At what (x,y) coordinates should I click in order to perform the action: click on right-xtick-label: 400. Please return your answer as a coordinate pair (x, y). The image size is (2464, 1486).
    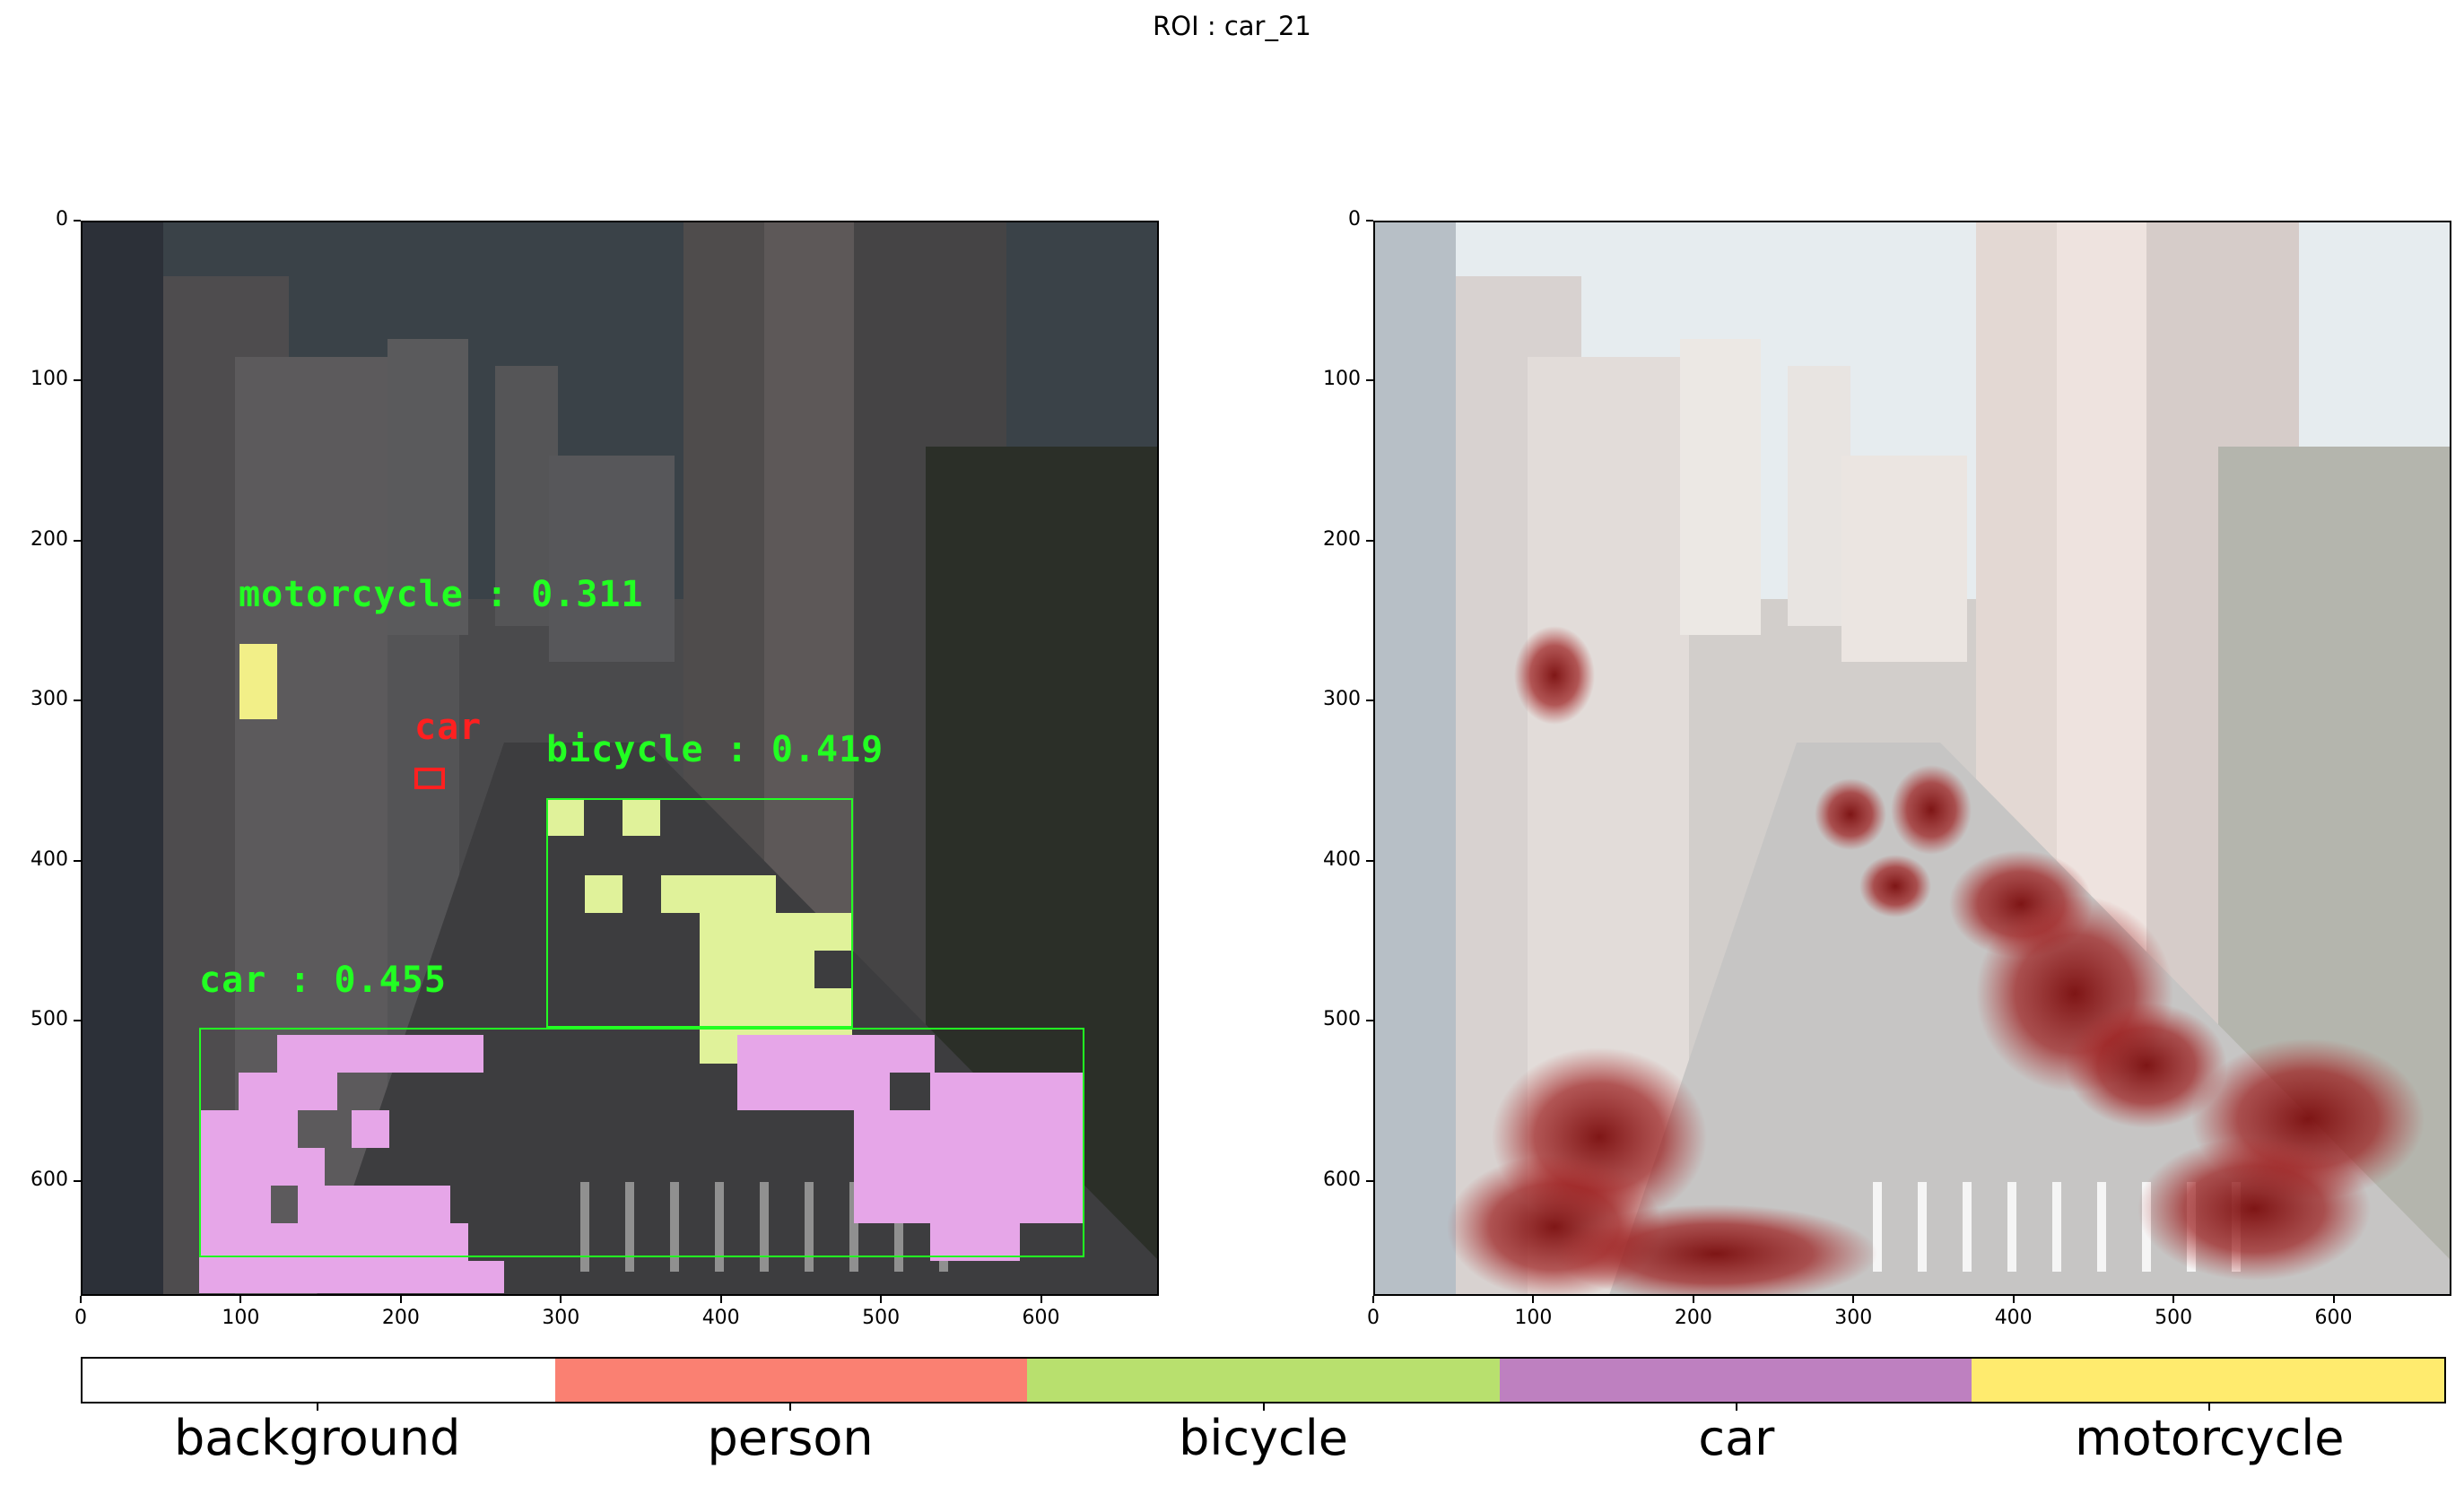
    Looking at the image, I should click on (2013, 1318).